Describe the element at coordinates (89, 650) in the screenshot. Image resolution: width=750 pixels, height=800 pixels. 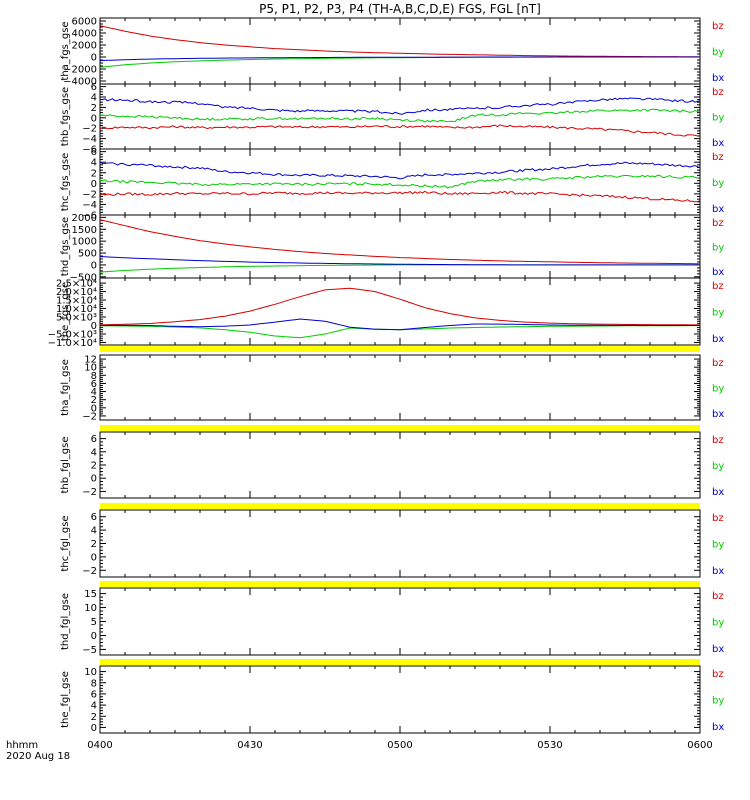
I see `y-tick-label: −5` at that location.